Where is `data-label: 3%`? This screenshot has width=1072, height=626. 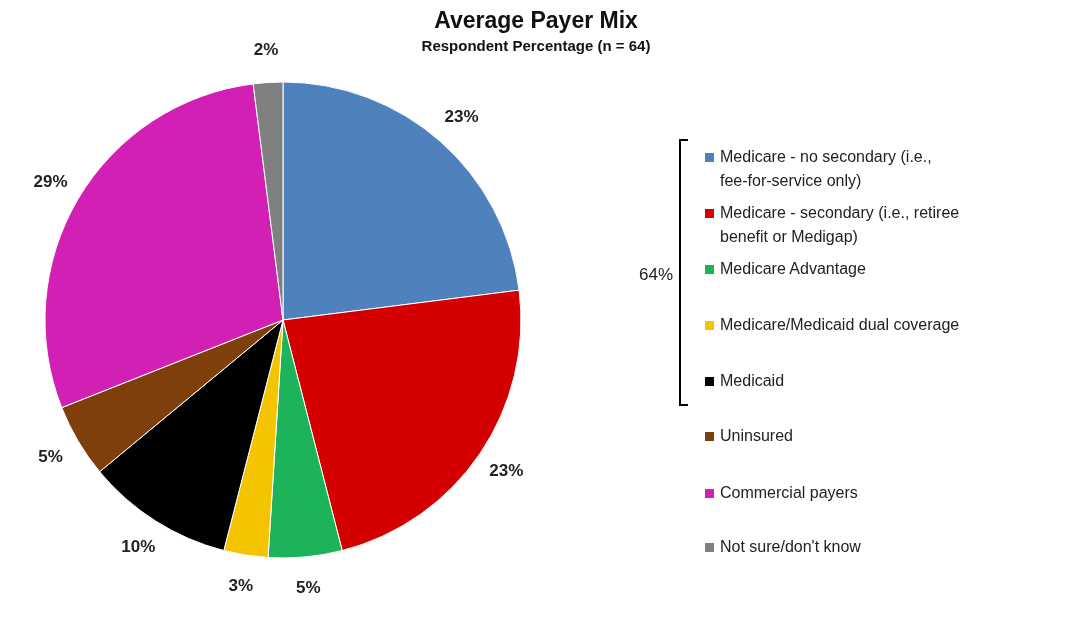
data-label: 3% is located at coordinates (241, 586).